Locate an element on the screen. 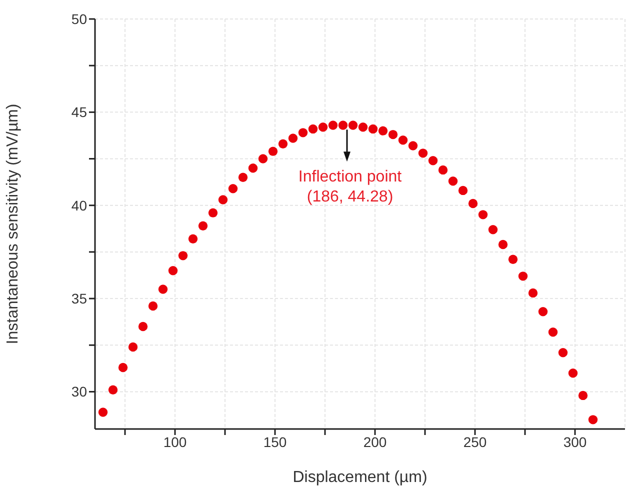 The image size is (632, 494). y-tick-label: 30 is located at coordinates (79, 392).